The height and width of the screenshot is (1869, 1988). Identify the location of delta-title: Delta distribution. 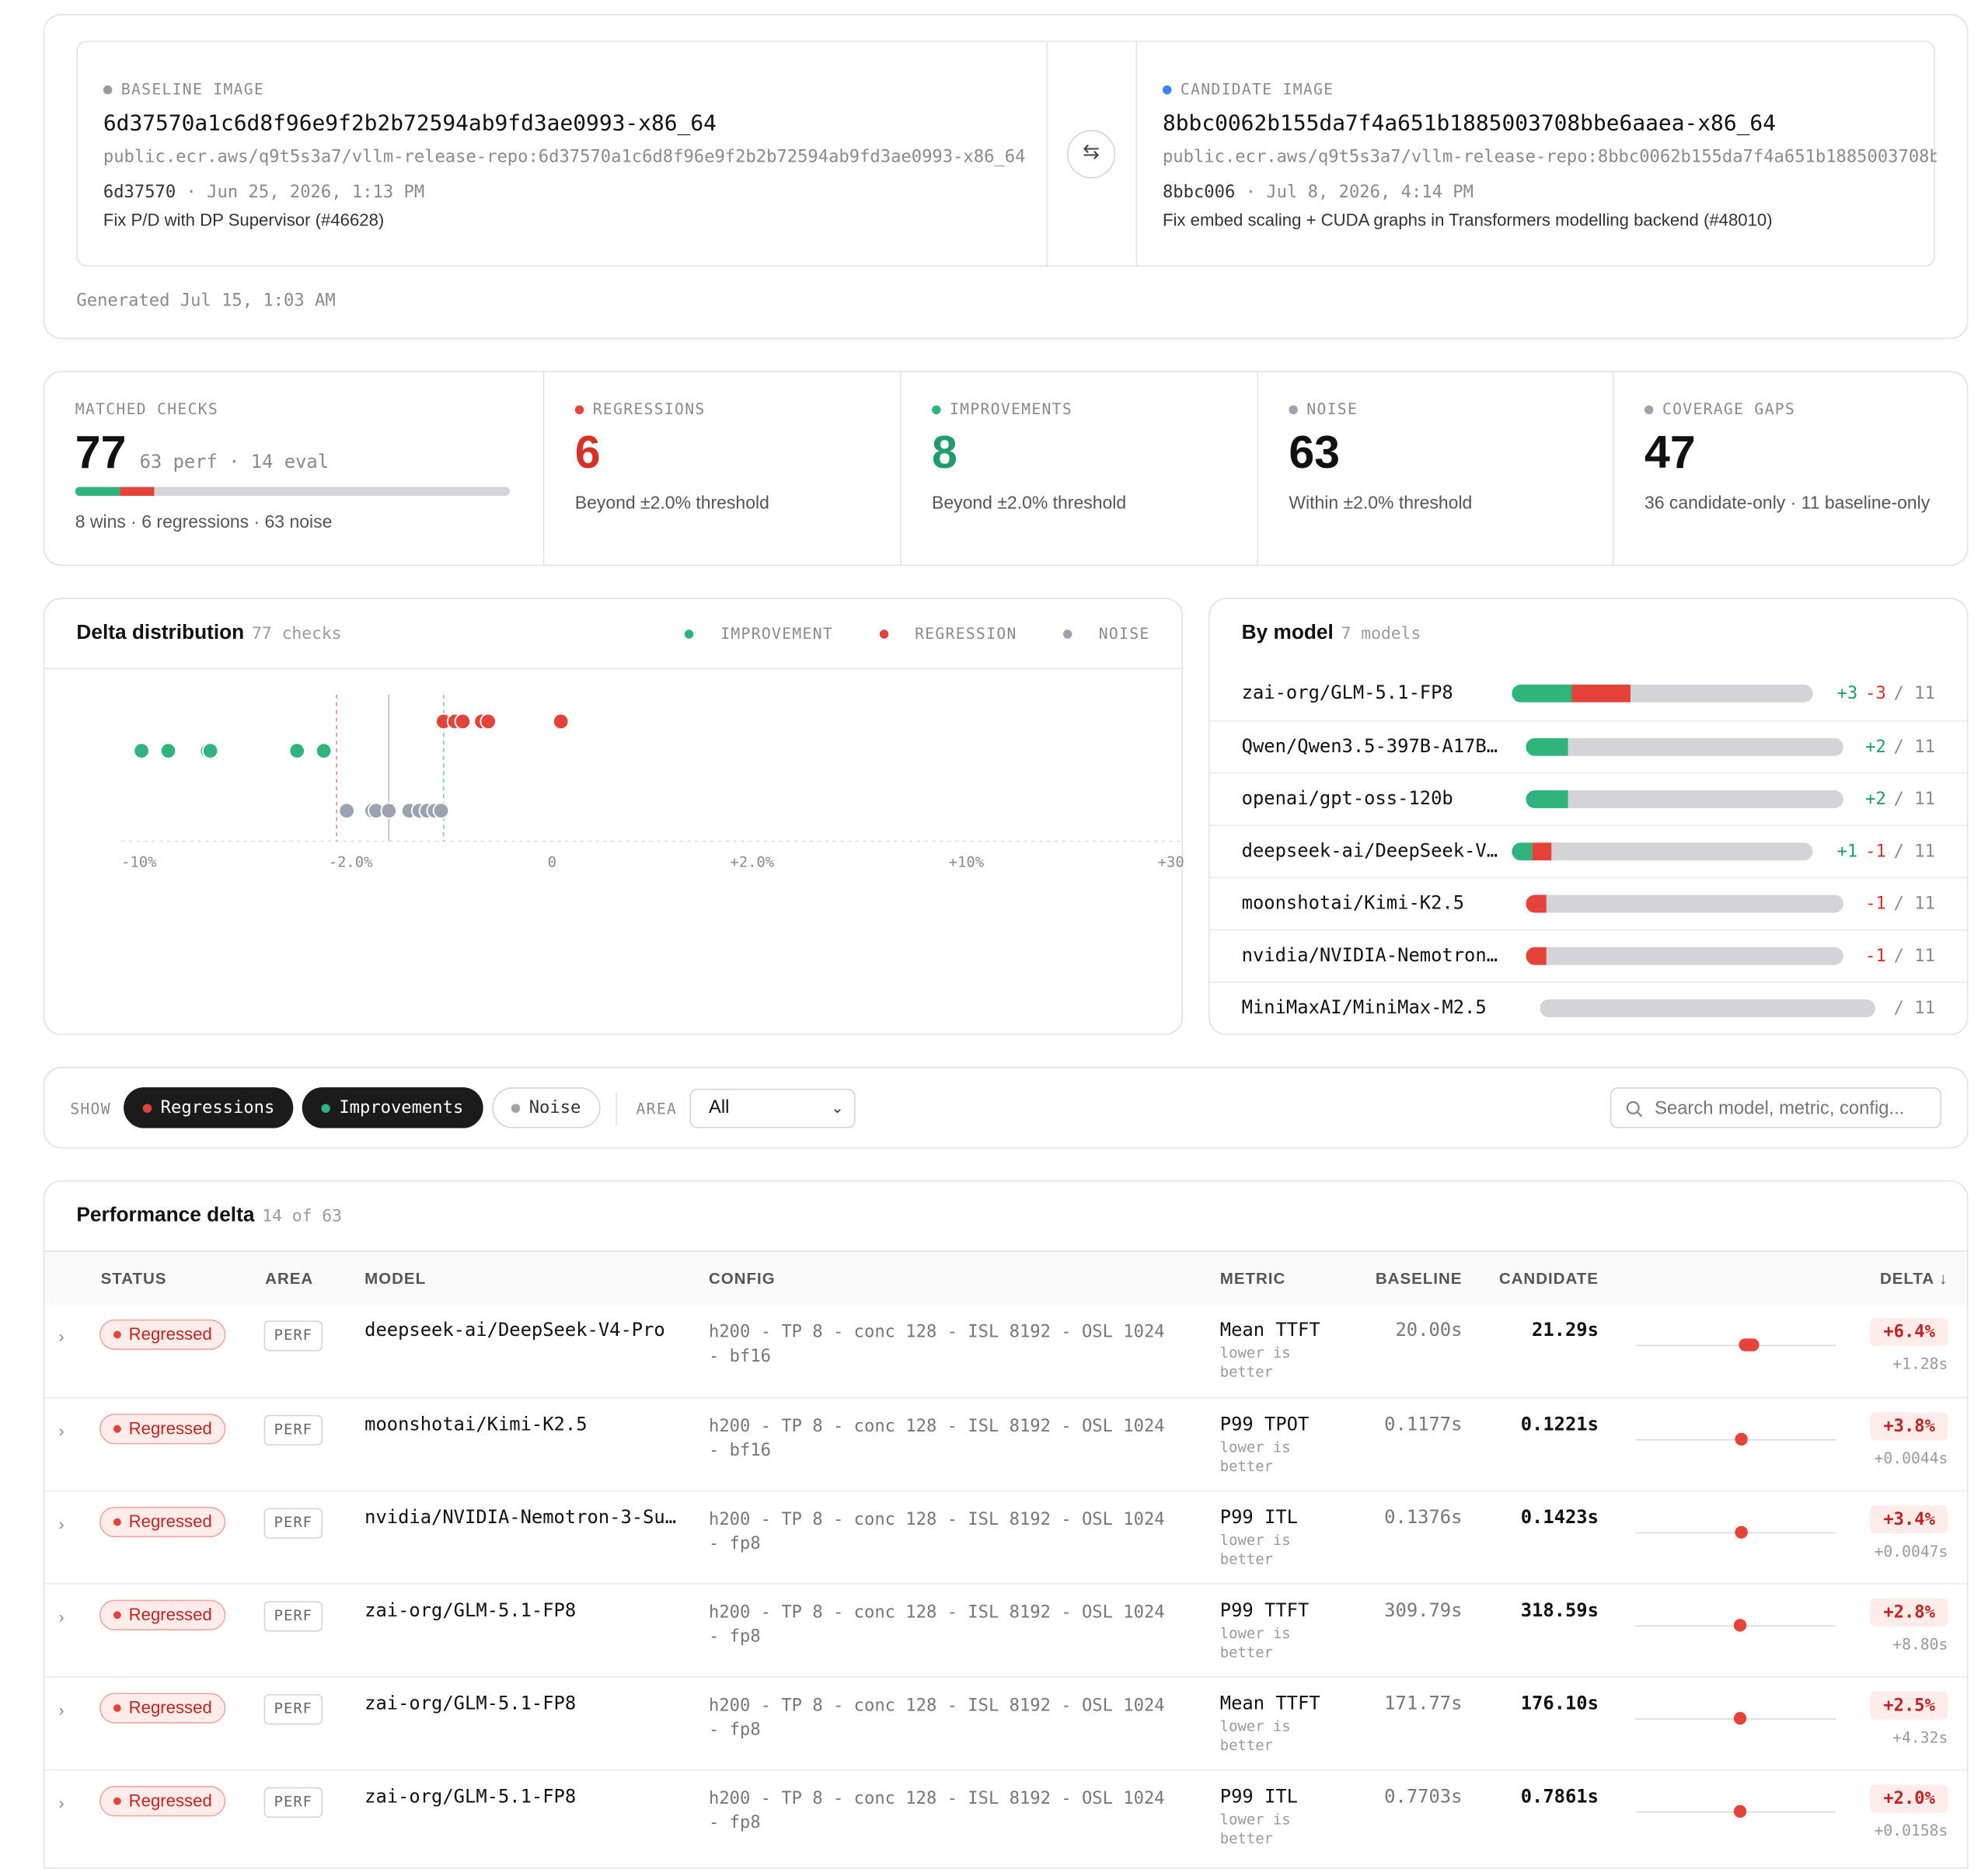
(160, 633).